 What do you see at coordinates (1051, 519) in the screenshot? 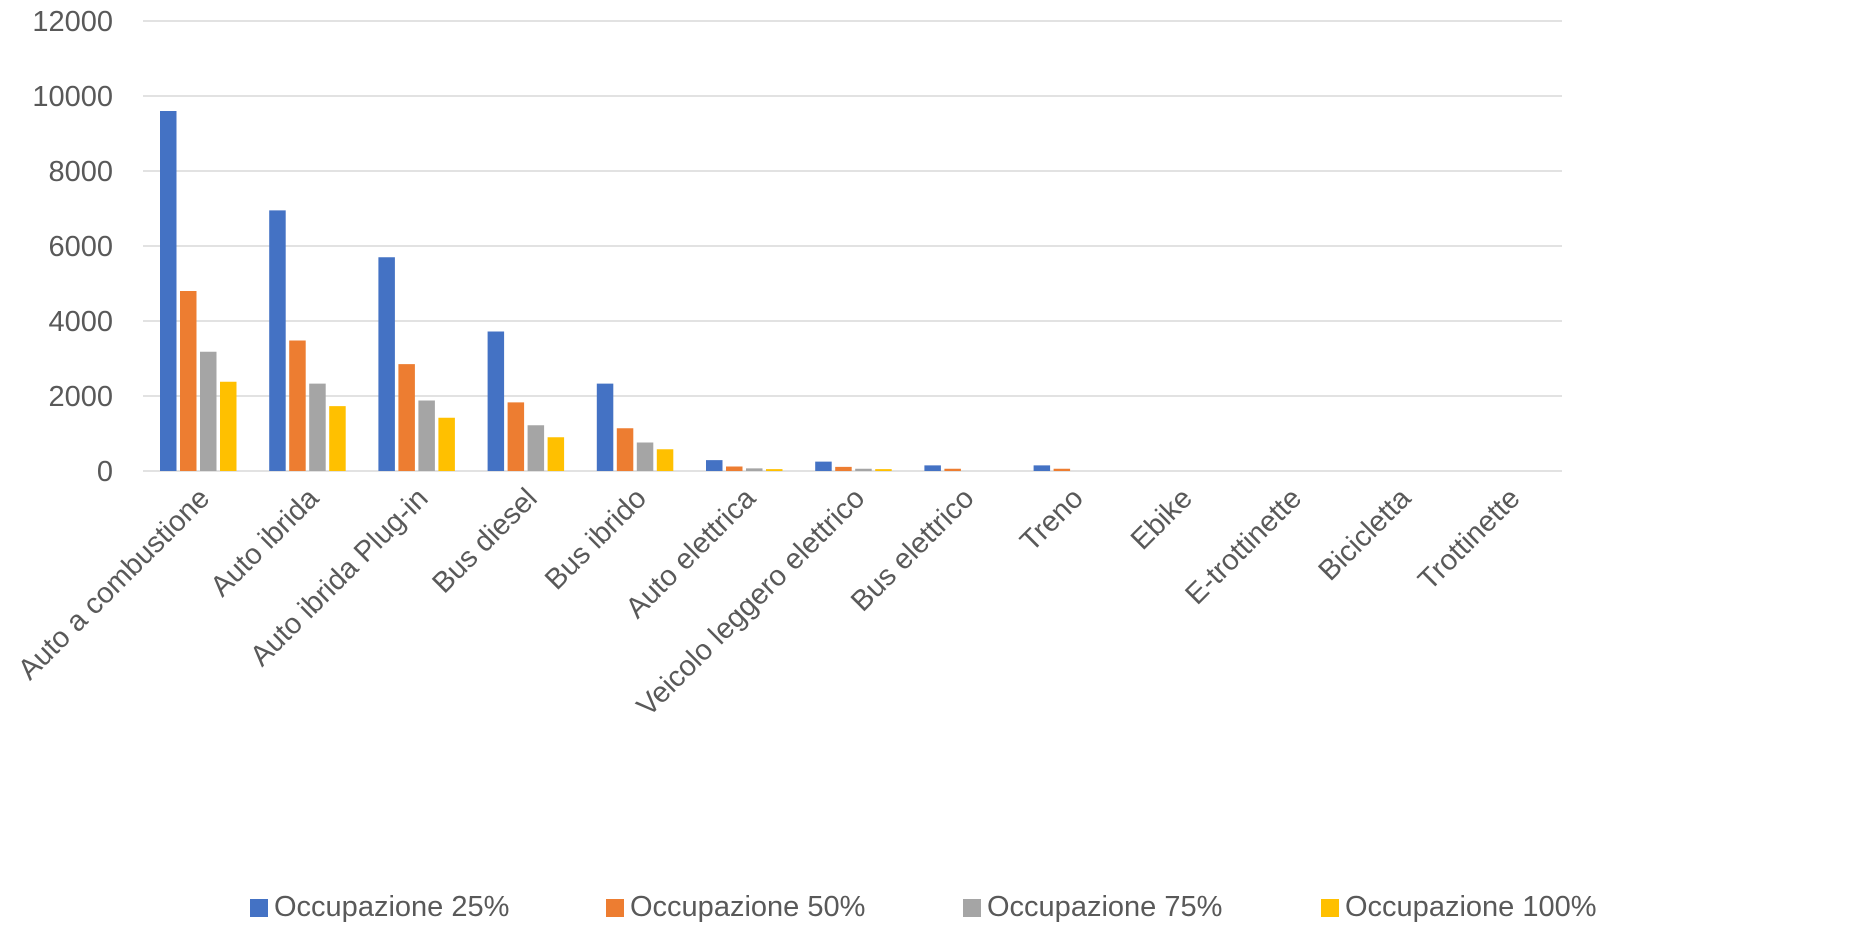
I see `x-tick-label: Treno` at bounding box center [1051, 519].